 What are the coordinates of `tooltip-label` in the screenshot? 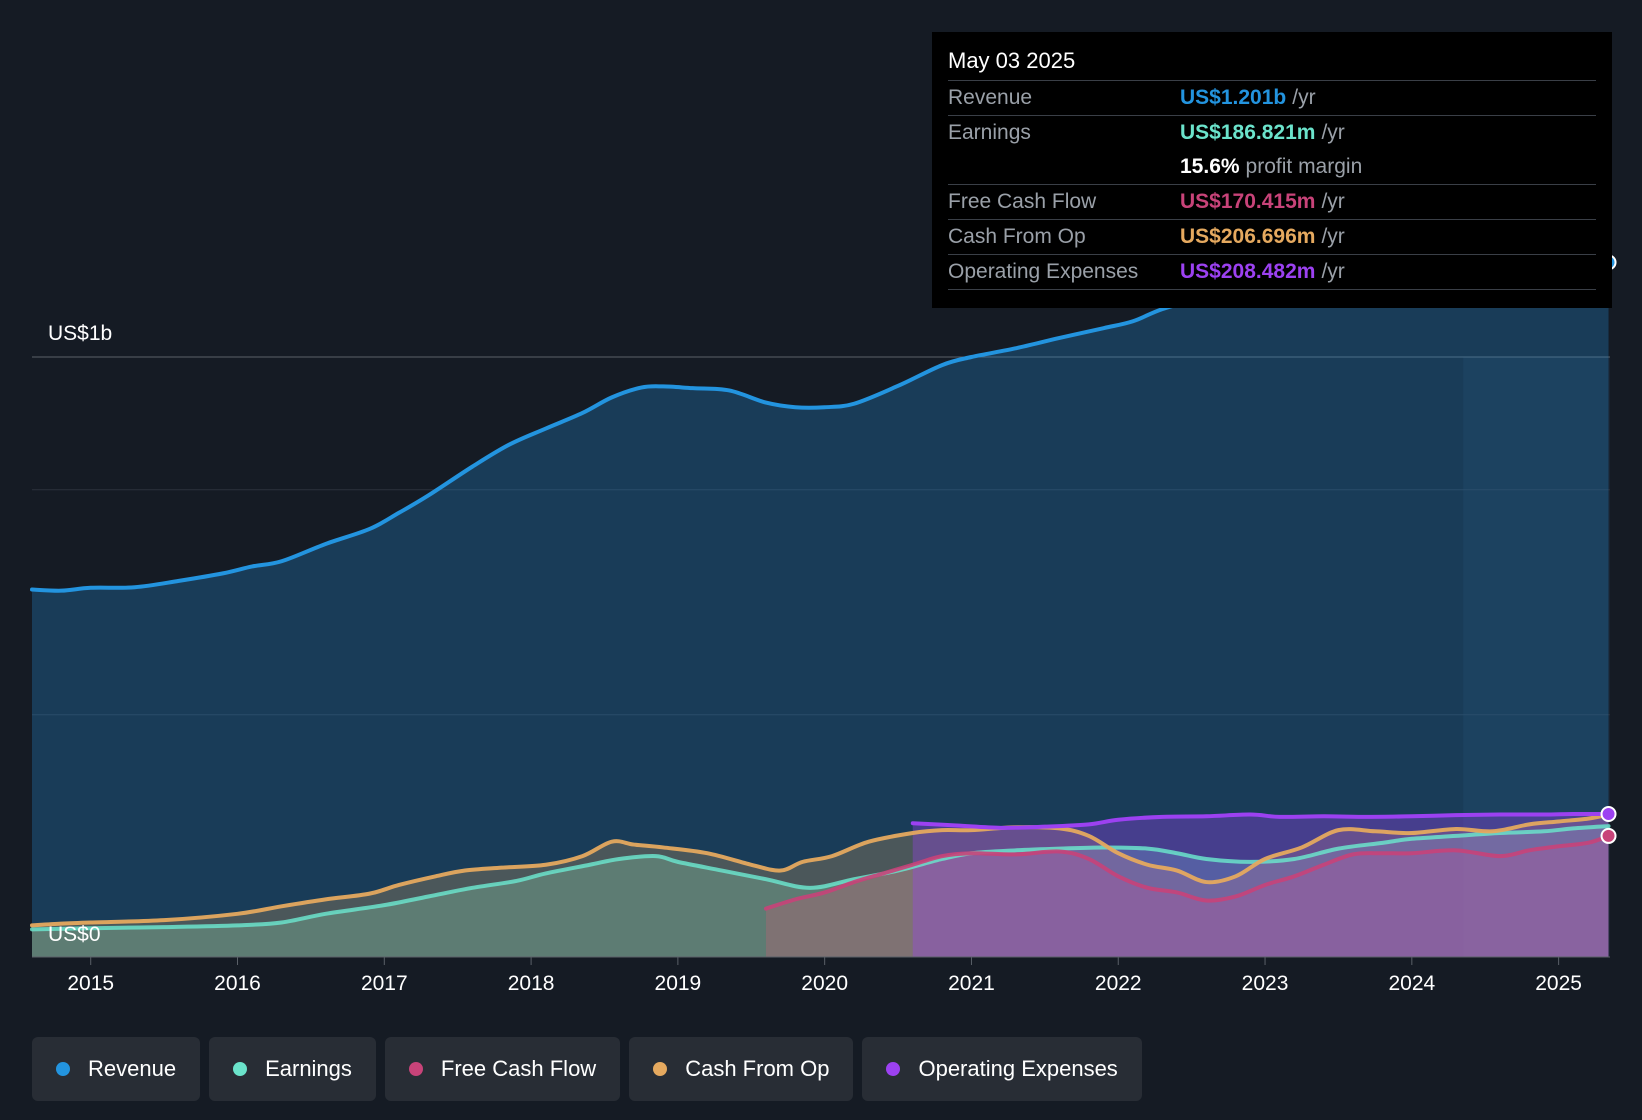 It's located at (1064, 167).